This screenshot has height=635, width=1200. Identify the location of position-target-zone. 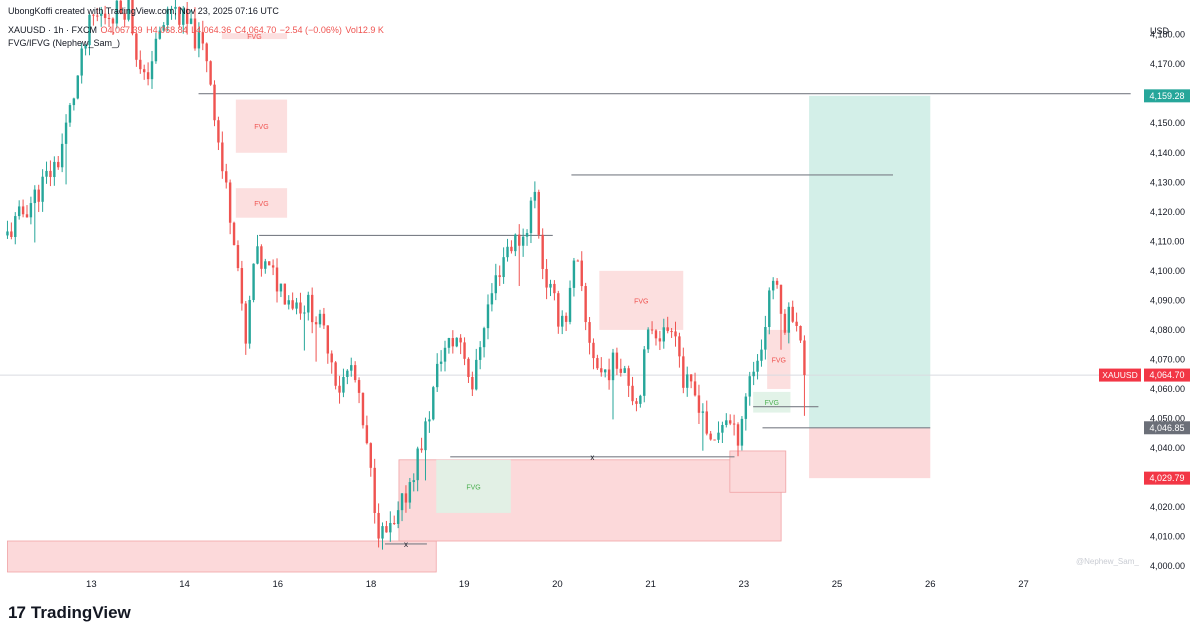
(870, 261).